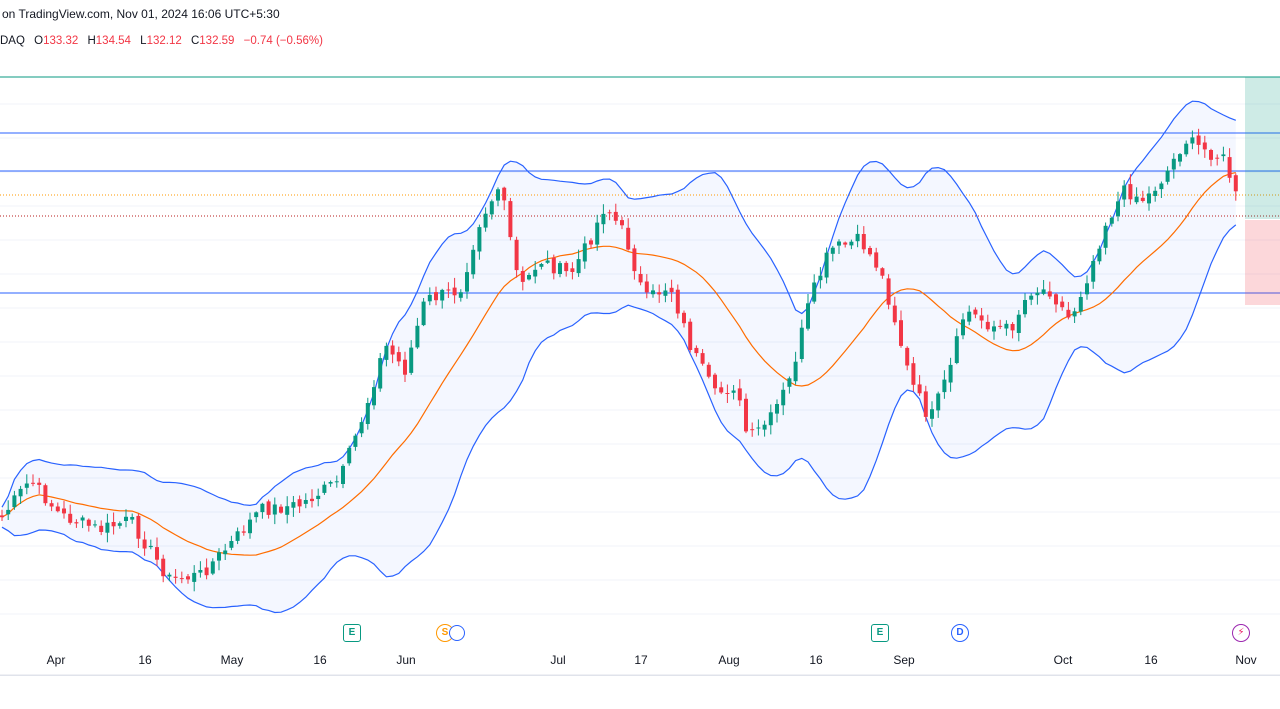  I want to click on x-tick-label: Oct, so click(1063, 660).